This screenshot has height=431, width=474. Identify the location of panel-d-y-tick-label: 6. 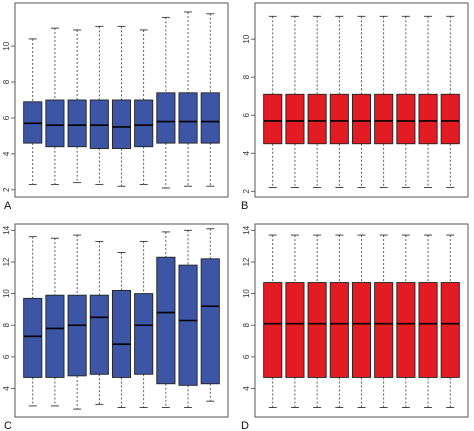
(246, 356).